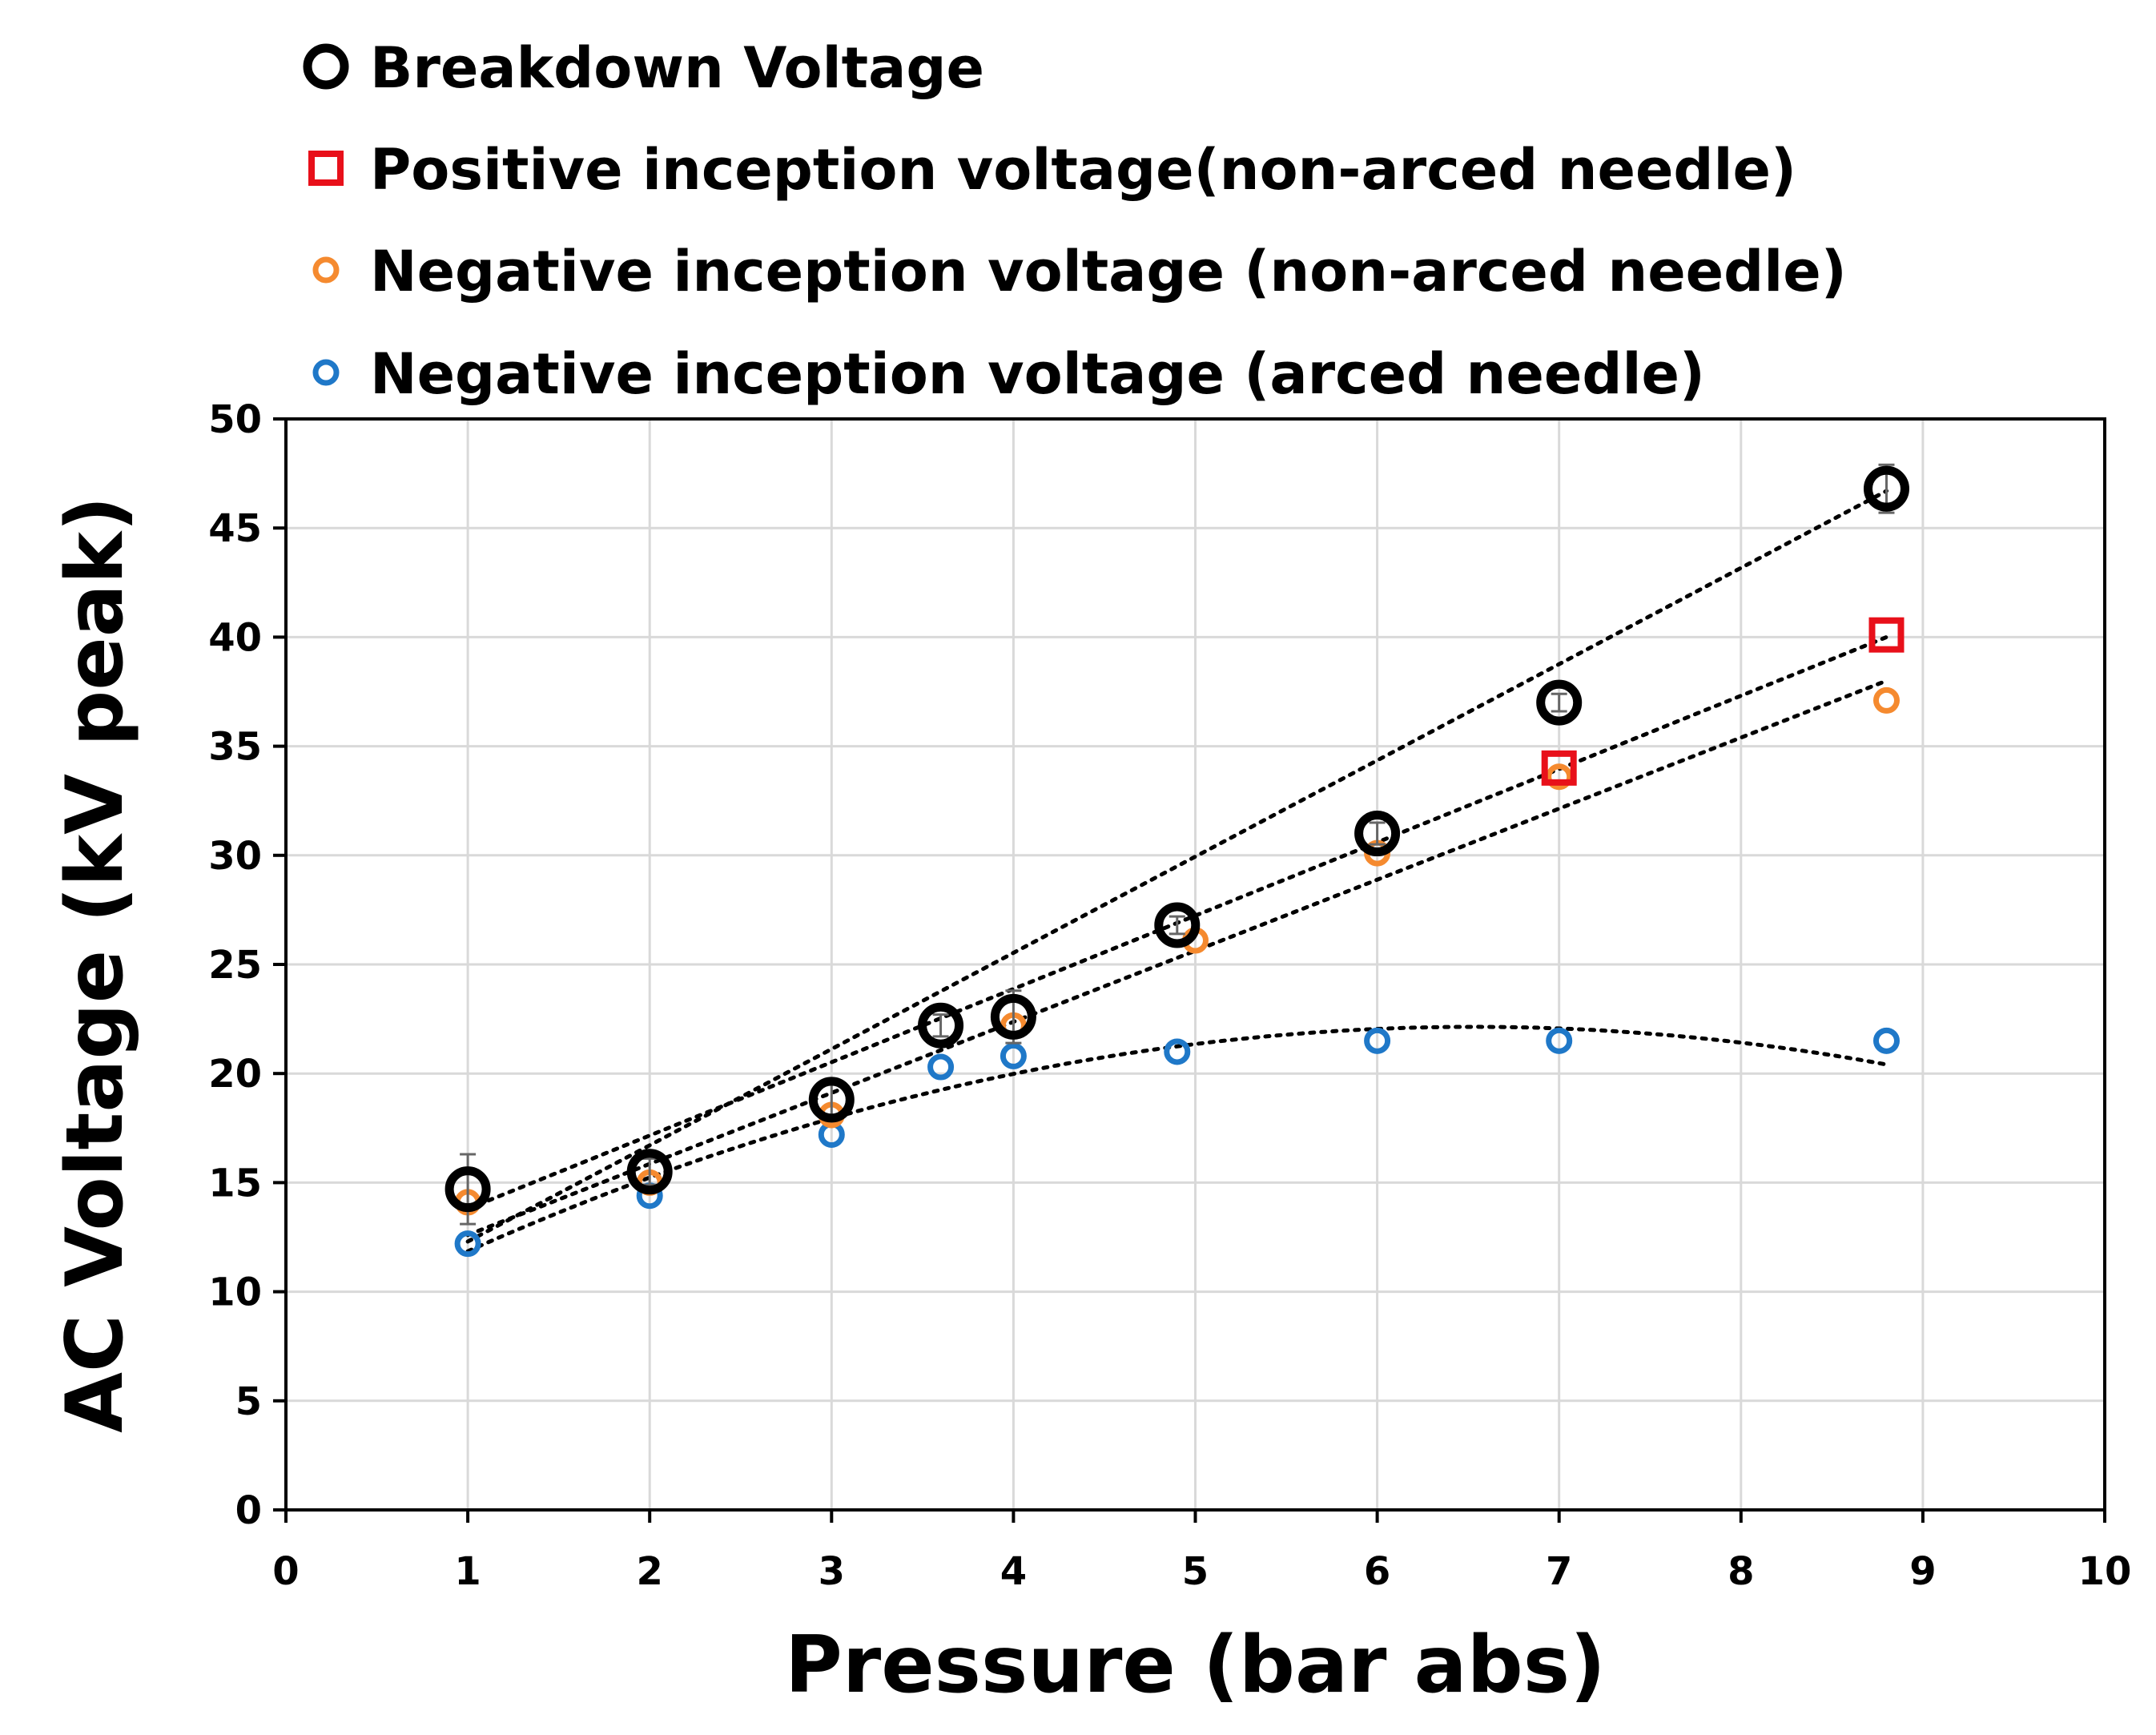 Image resolution: width=2156 pixels, height=1735 pixels. What do you see at coordinates (235, 856) in the screenshot?
I see `y-tick-label: 30` at bounding box center [235, 856].